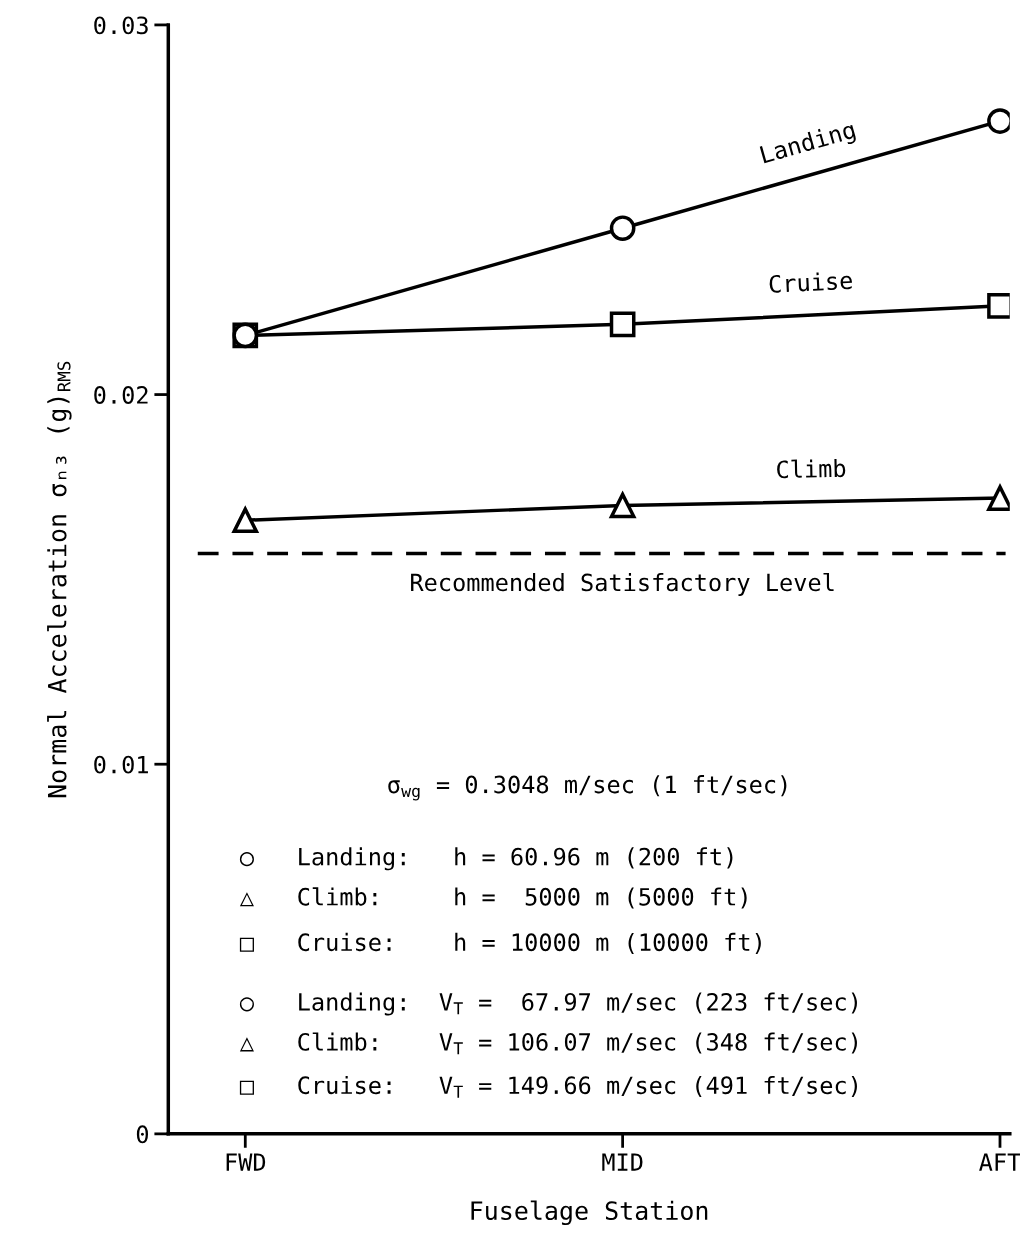 This screenshot has width=1020, height=1246. Describe the element at coordinates (808, 144) in the screenshot. I see `text: Landing` at that location.